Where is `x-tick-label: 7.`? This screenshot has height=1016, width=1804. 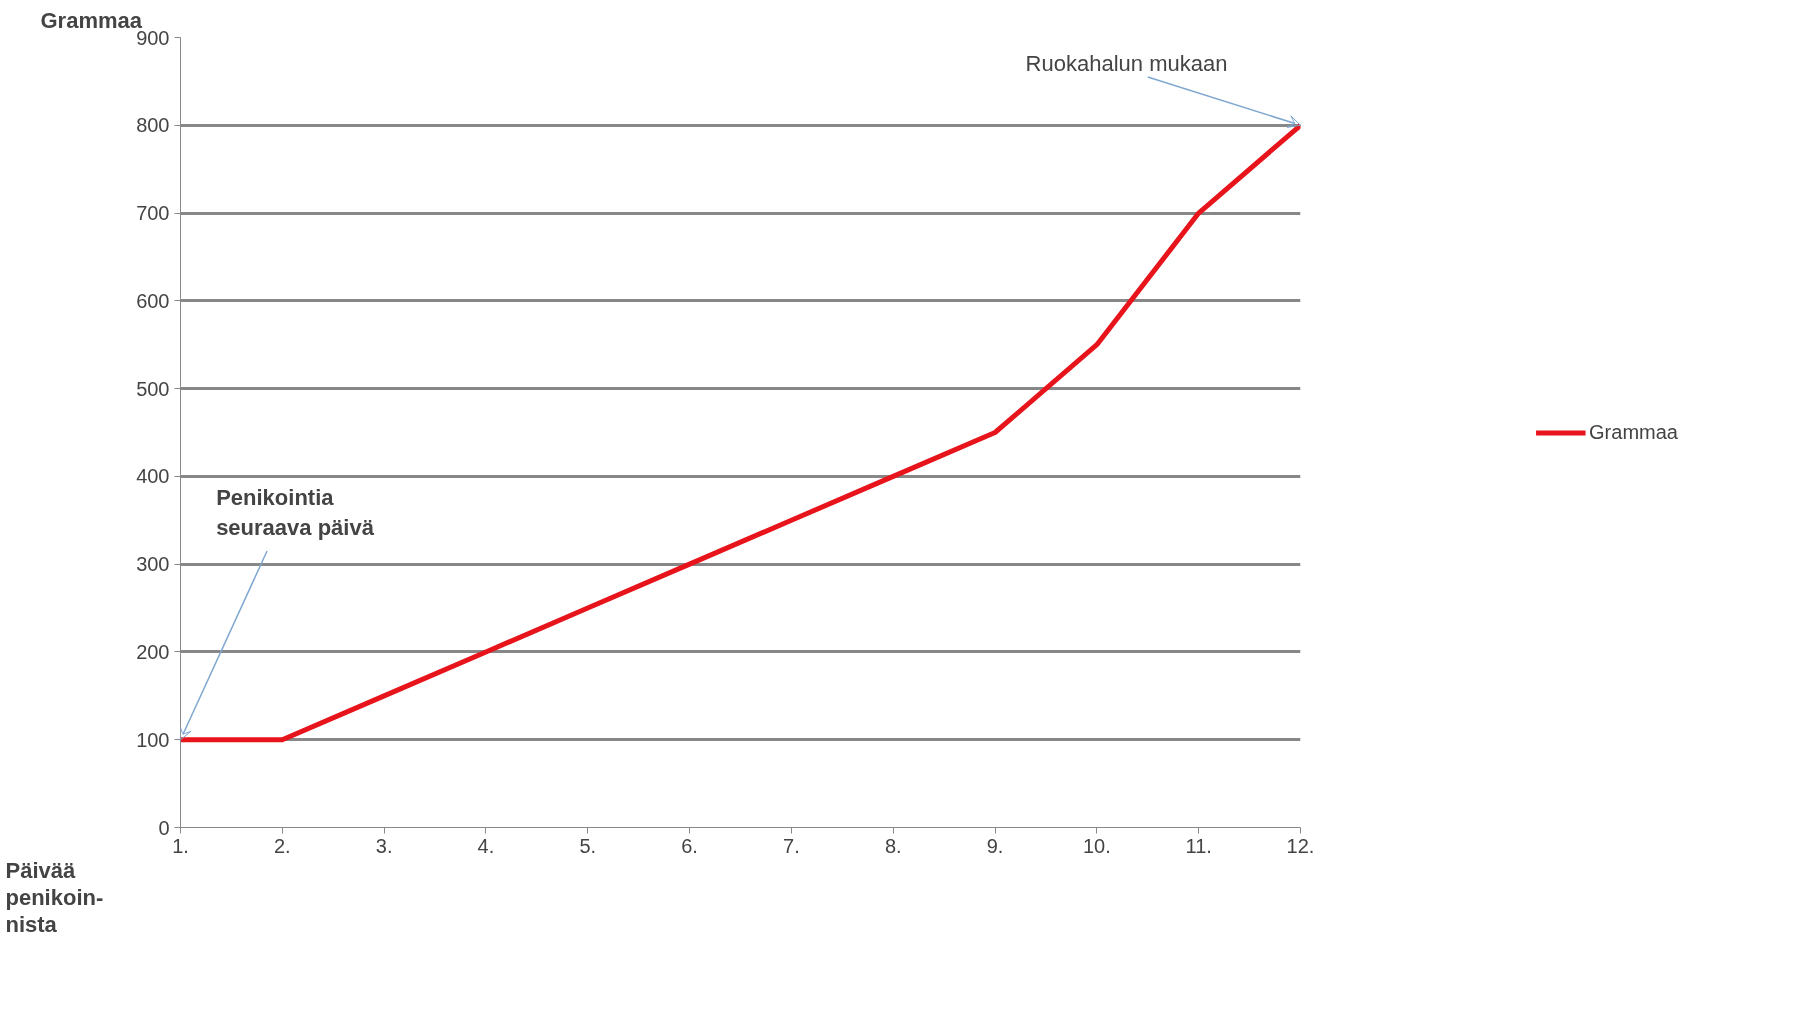
x-tick-label: 7. is located at coordinates (791, 845).